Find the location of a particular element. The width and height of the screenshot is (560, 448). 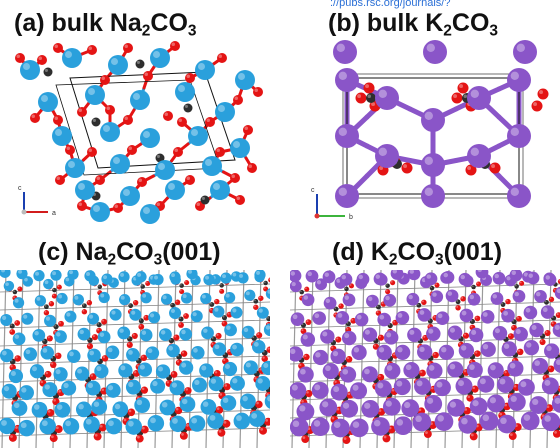

panel-b-k-atom-highlight is located at coordinates (342, 75).